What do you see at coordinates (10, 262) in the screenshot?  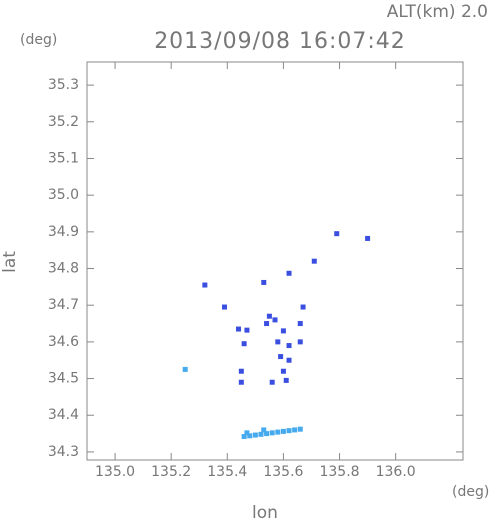 I see `y-axis-label: lat` at bounding box center [10, 262].